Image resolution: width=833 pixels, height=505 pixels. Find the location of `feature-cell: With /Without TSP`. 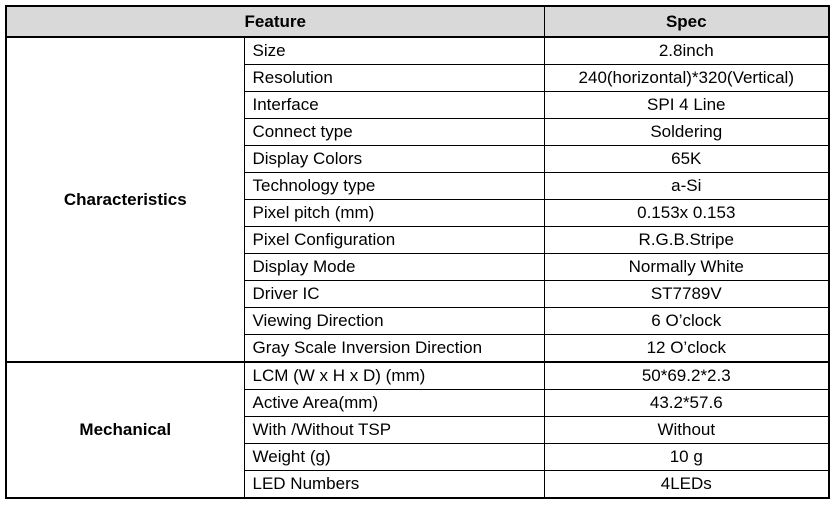

feature-cell: With /Without TSP is located at coordinates (394, 430).